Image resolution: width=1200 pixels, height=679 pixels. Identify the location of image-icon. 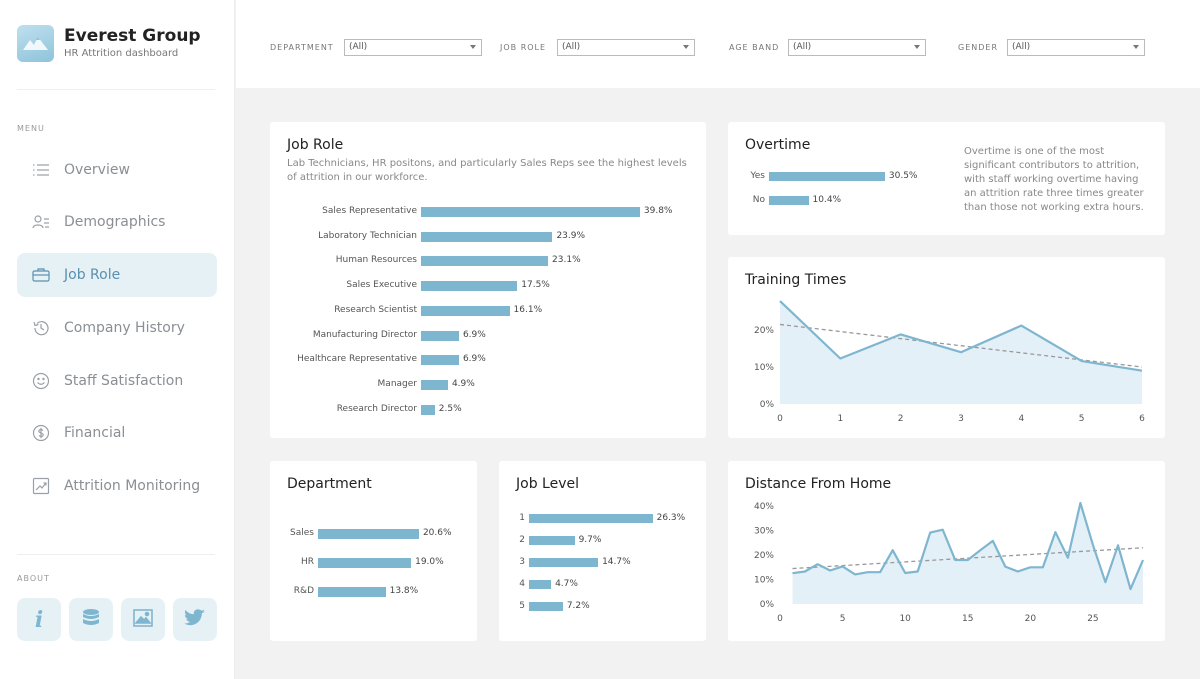
(143, 619).